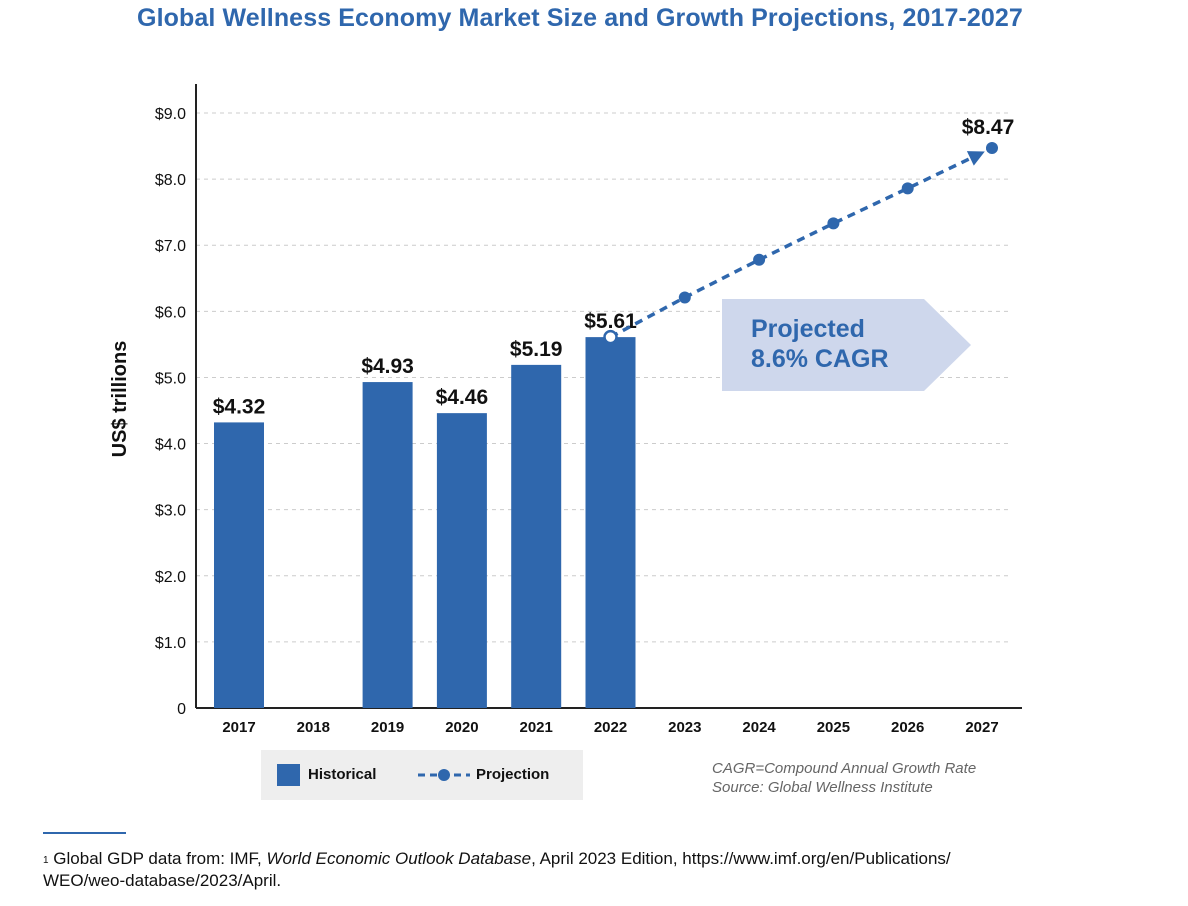  I want to click on cagr-callout-text: Projected 8.6% CAGR, so click(820, 344).